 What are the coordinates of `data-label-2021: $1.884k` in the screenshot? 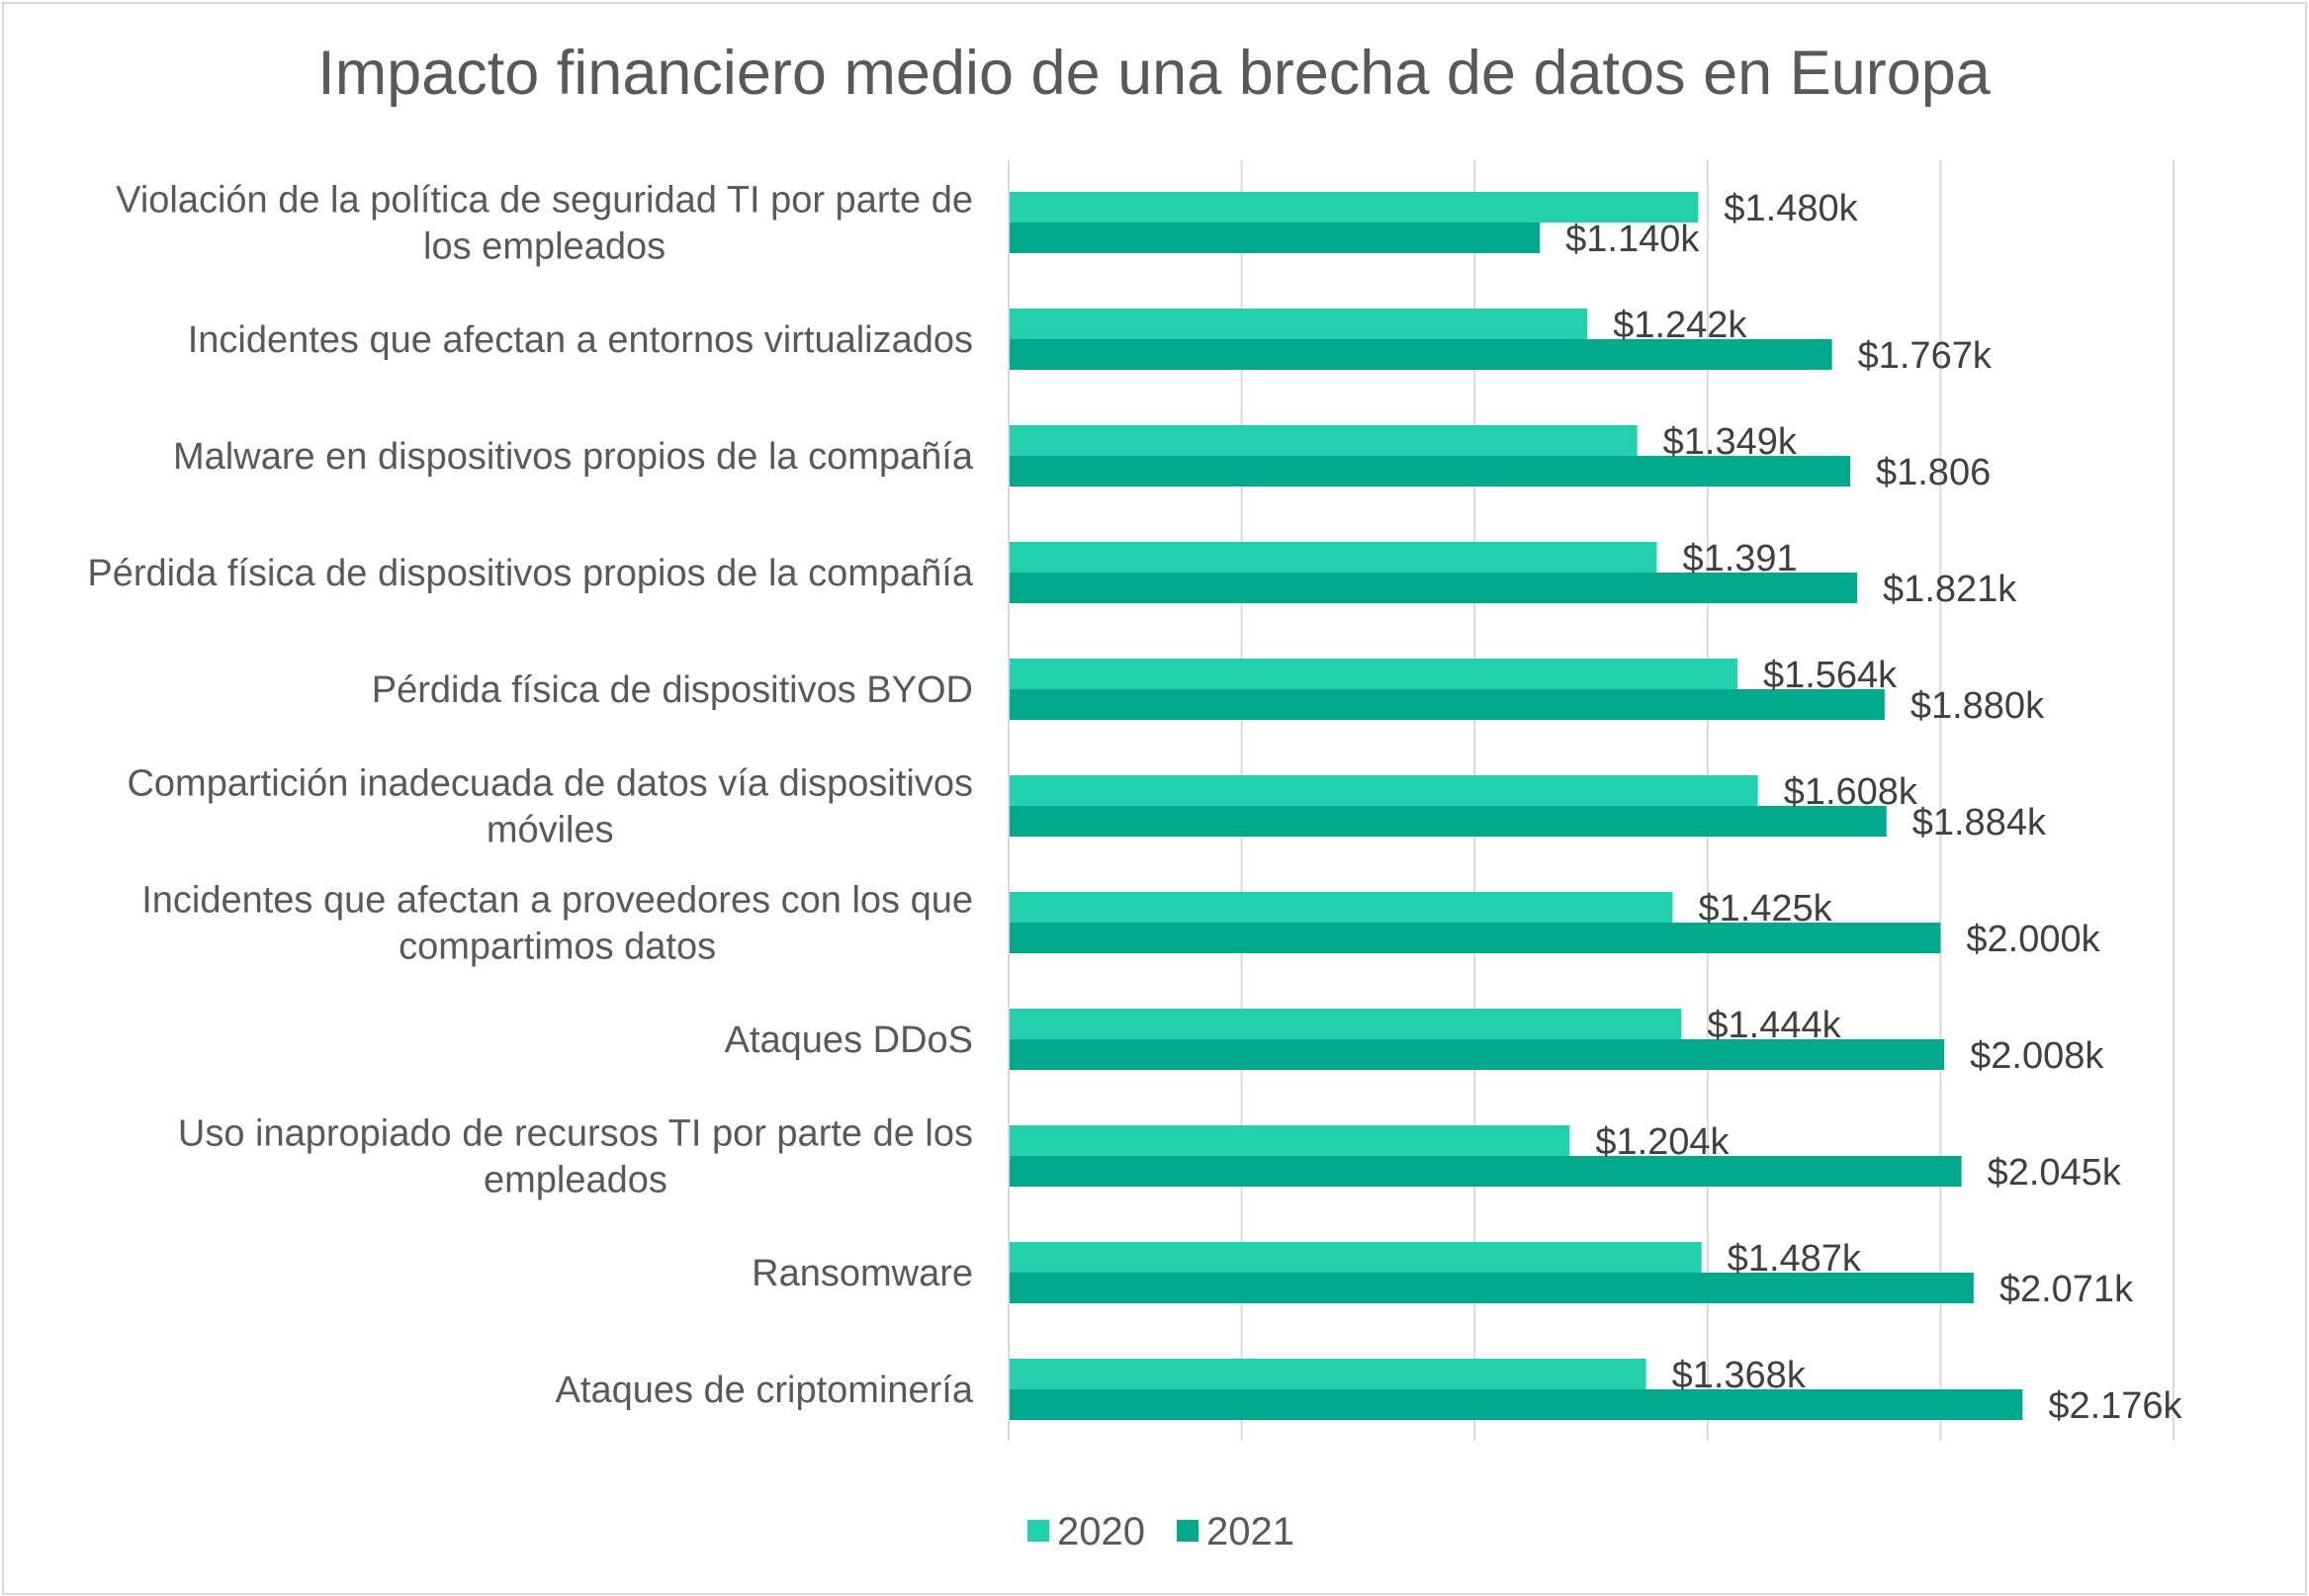 It's located at (1979, 822).